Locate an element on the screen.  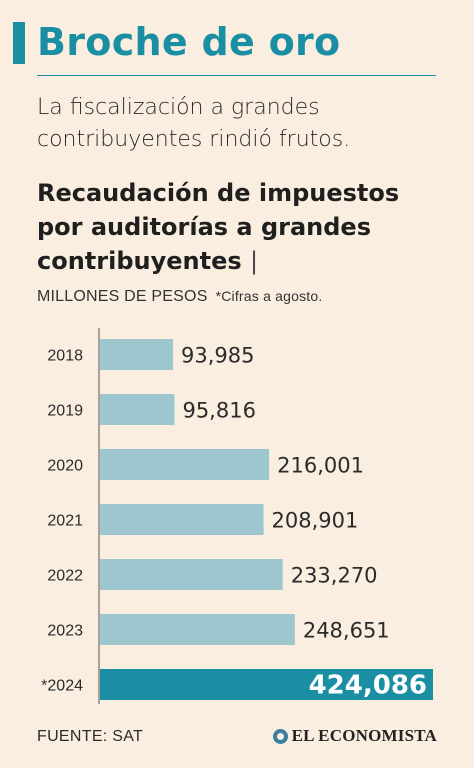
category-label: 2019 is located at coordinates (65, 411).